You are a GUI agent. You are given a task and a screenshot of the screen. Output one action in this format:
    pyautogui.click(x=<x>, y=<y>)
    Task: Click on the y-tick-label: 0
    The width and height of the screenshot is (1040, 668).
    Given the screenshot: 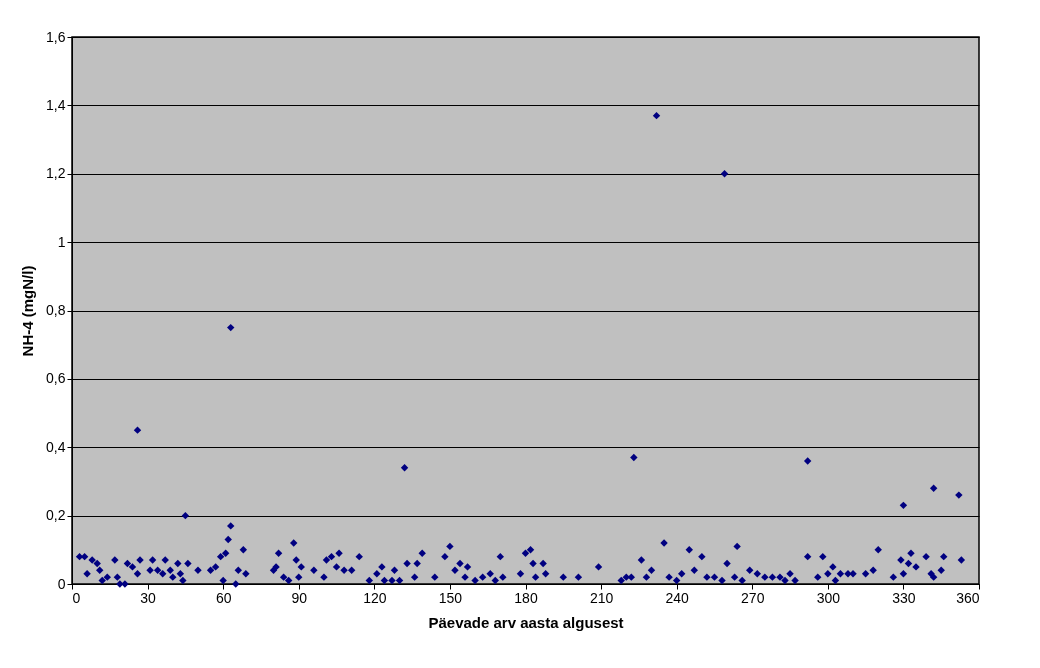 What is the action you would take?
    pyautogui.click(x=61, y=583)
    